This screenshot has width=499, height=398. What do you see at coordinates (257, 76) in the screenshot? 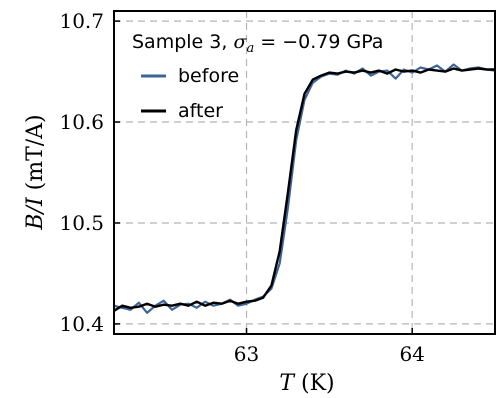
I see `legend: Sample 3, σa = −0.79 GPa before after` at bounding box center [257, 76].